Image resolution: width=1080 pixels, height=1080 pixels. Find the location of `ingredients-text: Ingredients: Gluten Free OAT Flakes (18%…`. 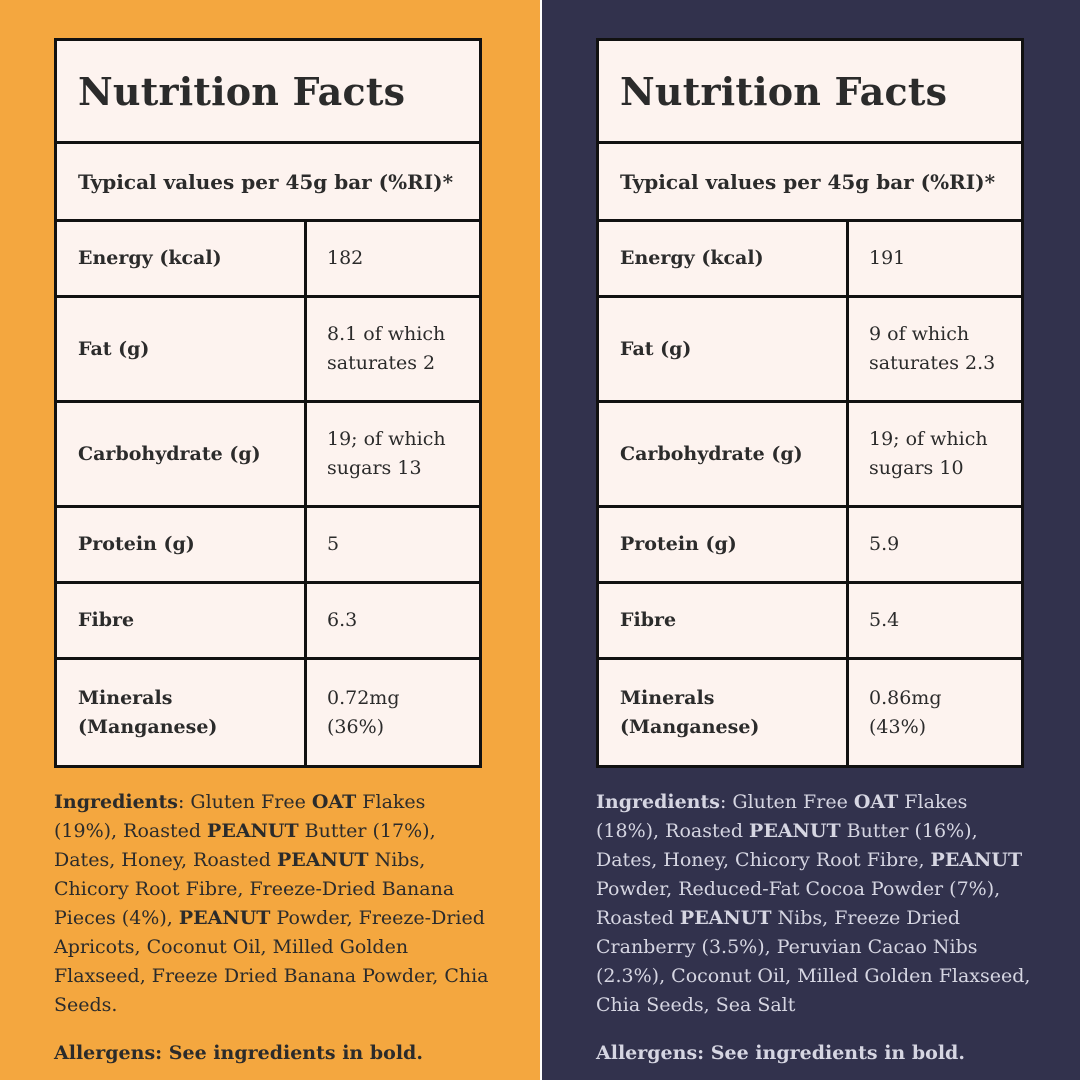

ingredients-text: Ingredients: Gluten Free OAT Flakes (18%… is located at coordinates (813, 903).